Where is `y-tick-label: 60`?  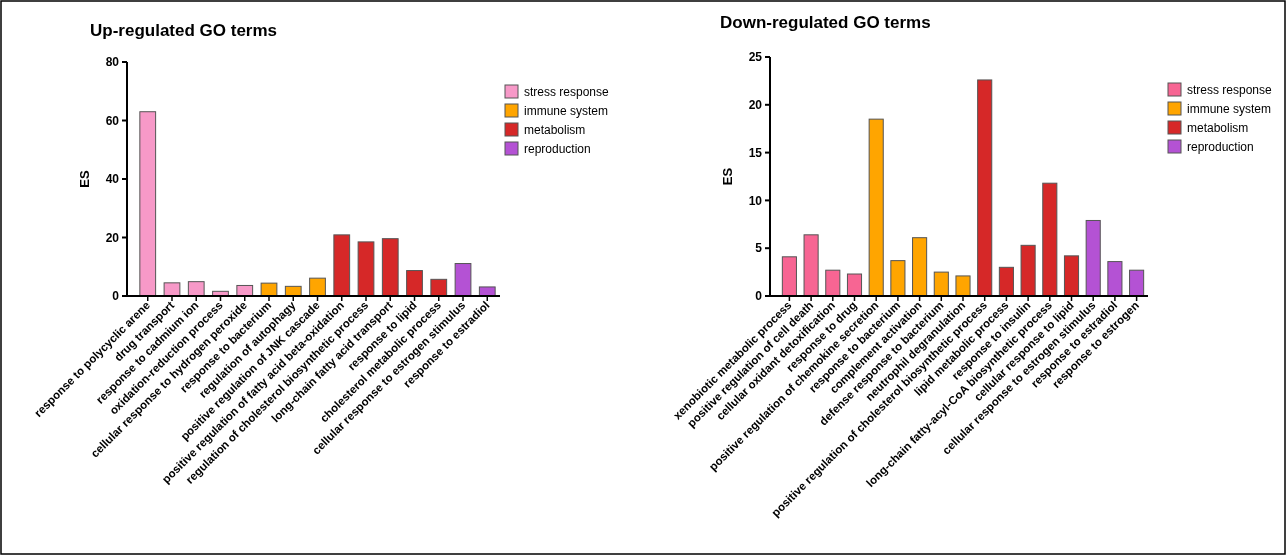
y-tick-label: 60 is located at coordinates (112, 120).